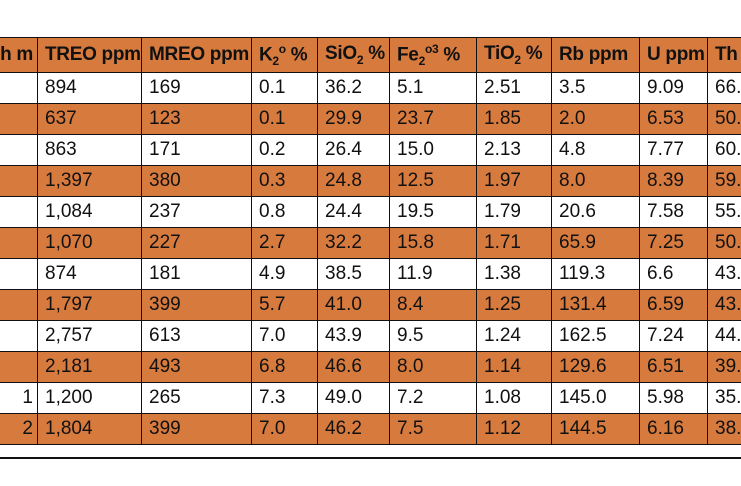  What do you see at coordinates (296, 55) in the screenshot?
I see `k2o-tail: %` at bounding box center [296, 55].